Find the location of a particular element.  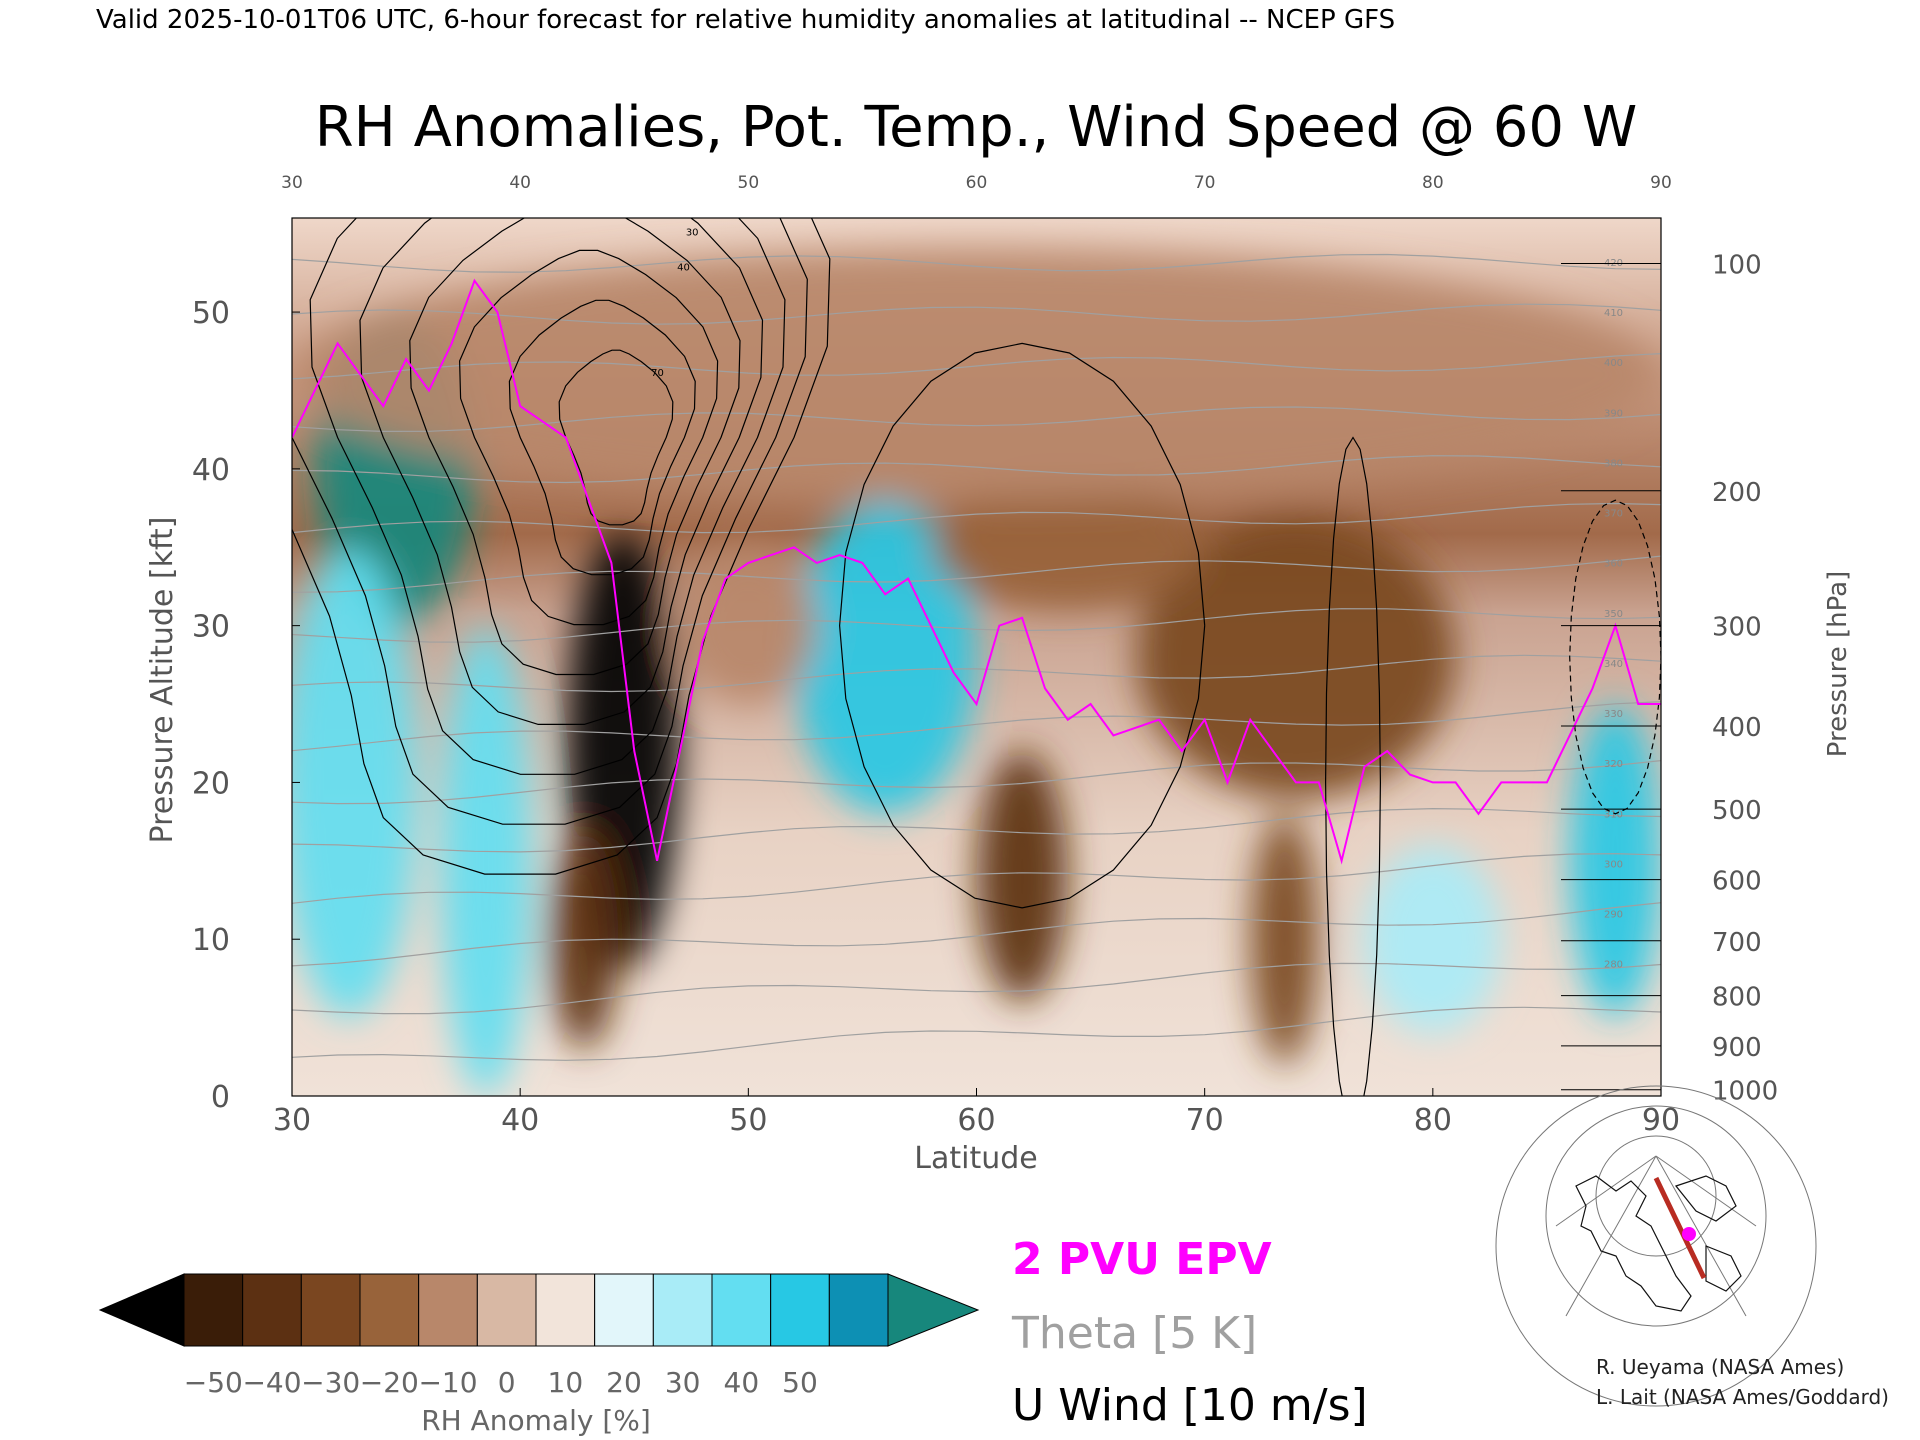

pressure-tick-label-300: 300 is located at coordinates (1737, 628).